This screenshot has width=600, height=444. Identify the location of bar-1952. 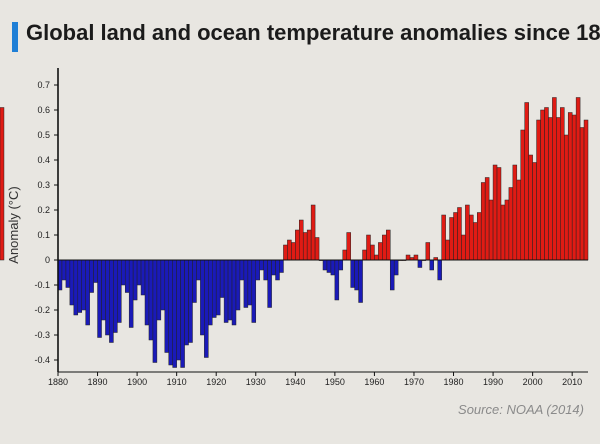
(344, 255).